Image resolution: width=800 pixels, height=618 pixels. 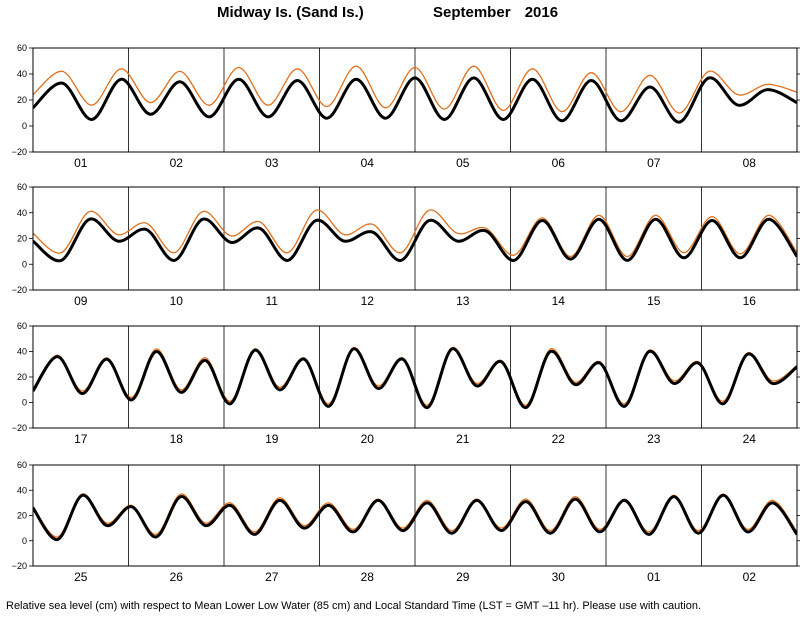 What do you see at coordinates (472, 12) in the screenshot?
I see `month-label: September` at bounding box center [472, 12].